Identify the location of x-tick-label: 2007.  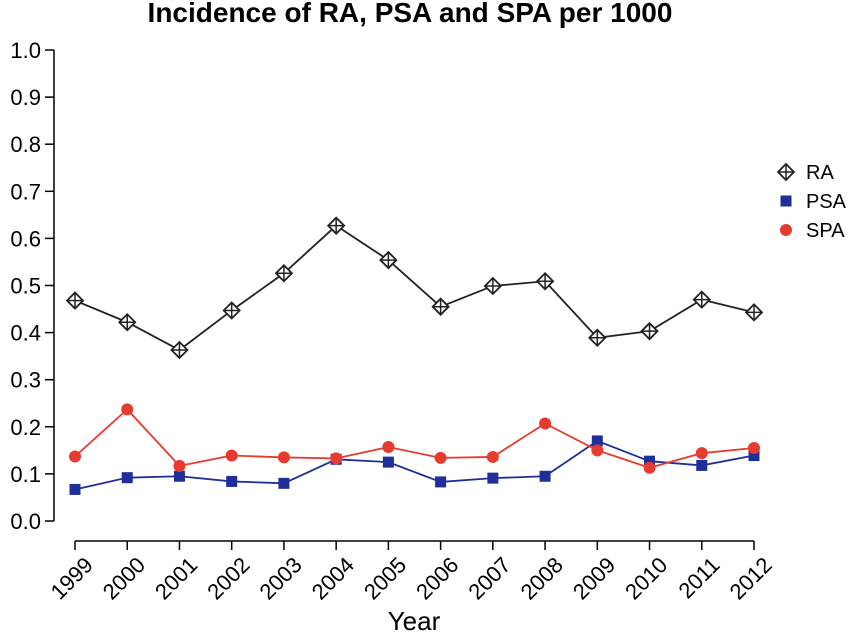
(489, 578).